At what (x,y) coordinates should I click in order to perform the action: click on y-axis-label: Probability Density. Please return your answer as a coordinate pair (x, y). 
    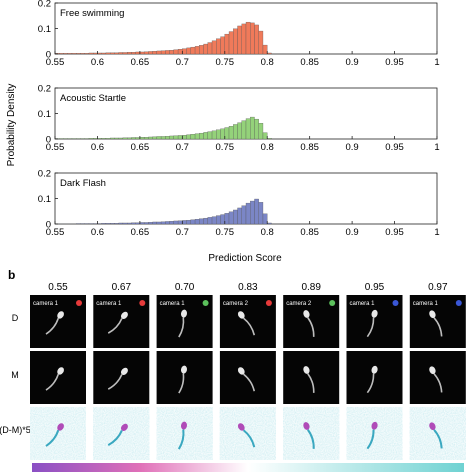
    Looking at the image, I should click on (11, 125).